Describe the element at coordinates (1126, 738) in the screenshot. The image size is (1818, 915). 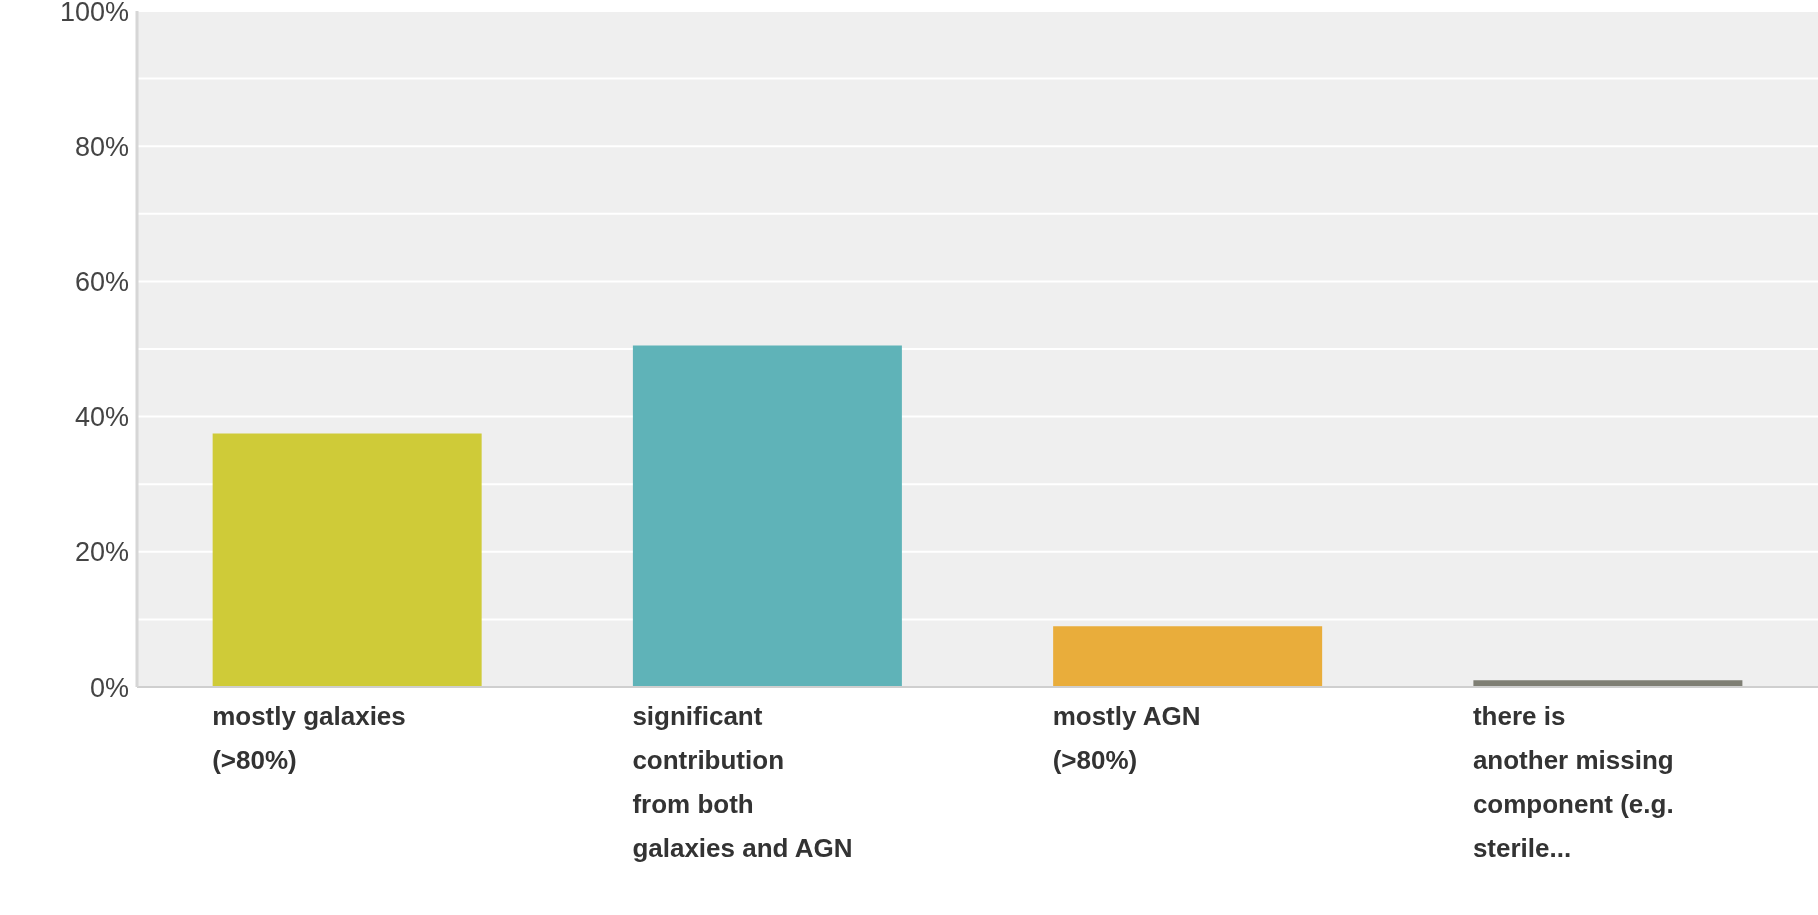
I see `x-tick-label: mostly AGN (>80%)` at that location.